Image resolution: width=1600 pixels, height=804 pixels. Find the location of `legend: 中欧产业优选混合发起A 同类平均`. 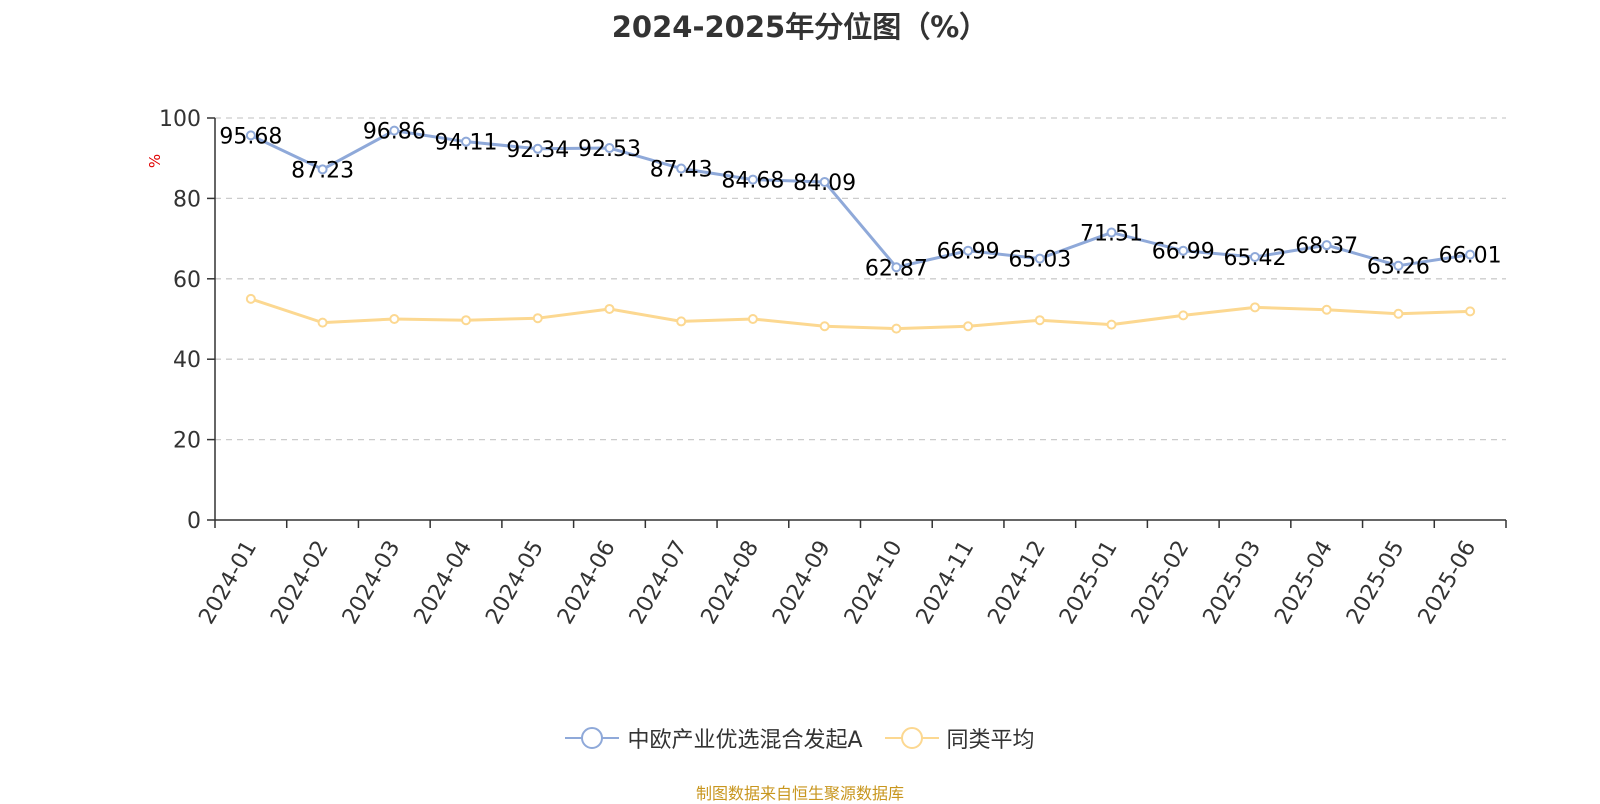

legend: 中欧产业优选混合发起A 同类平均 is located at coordinates (800, 738).